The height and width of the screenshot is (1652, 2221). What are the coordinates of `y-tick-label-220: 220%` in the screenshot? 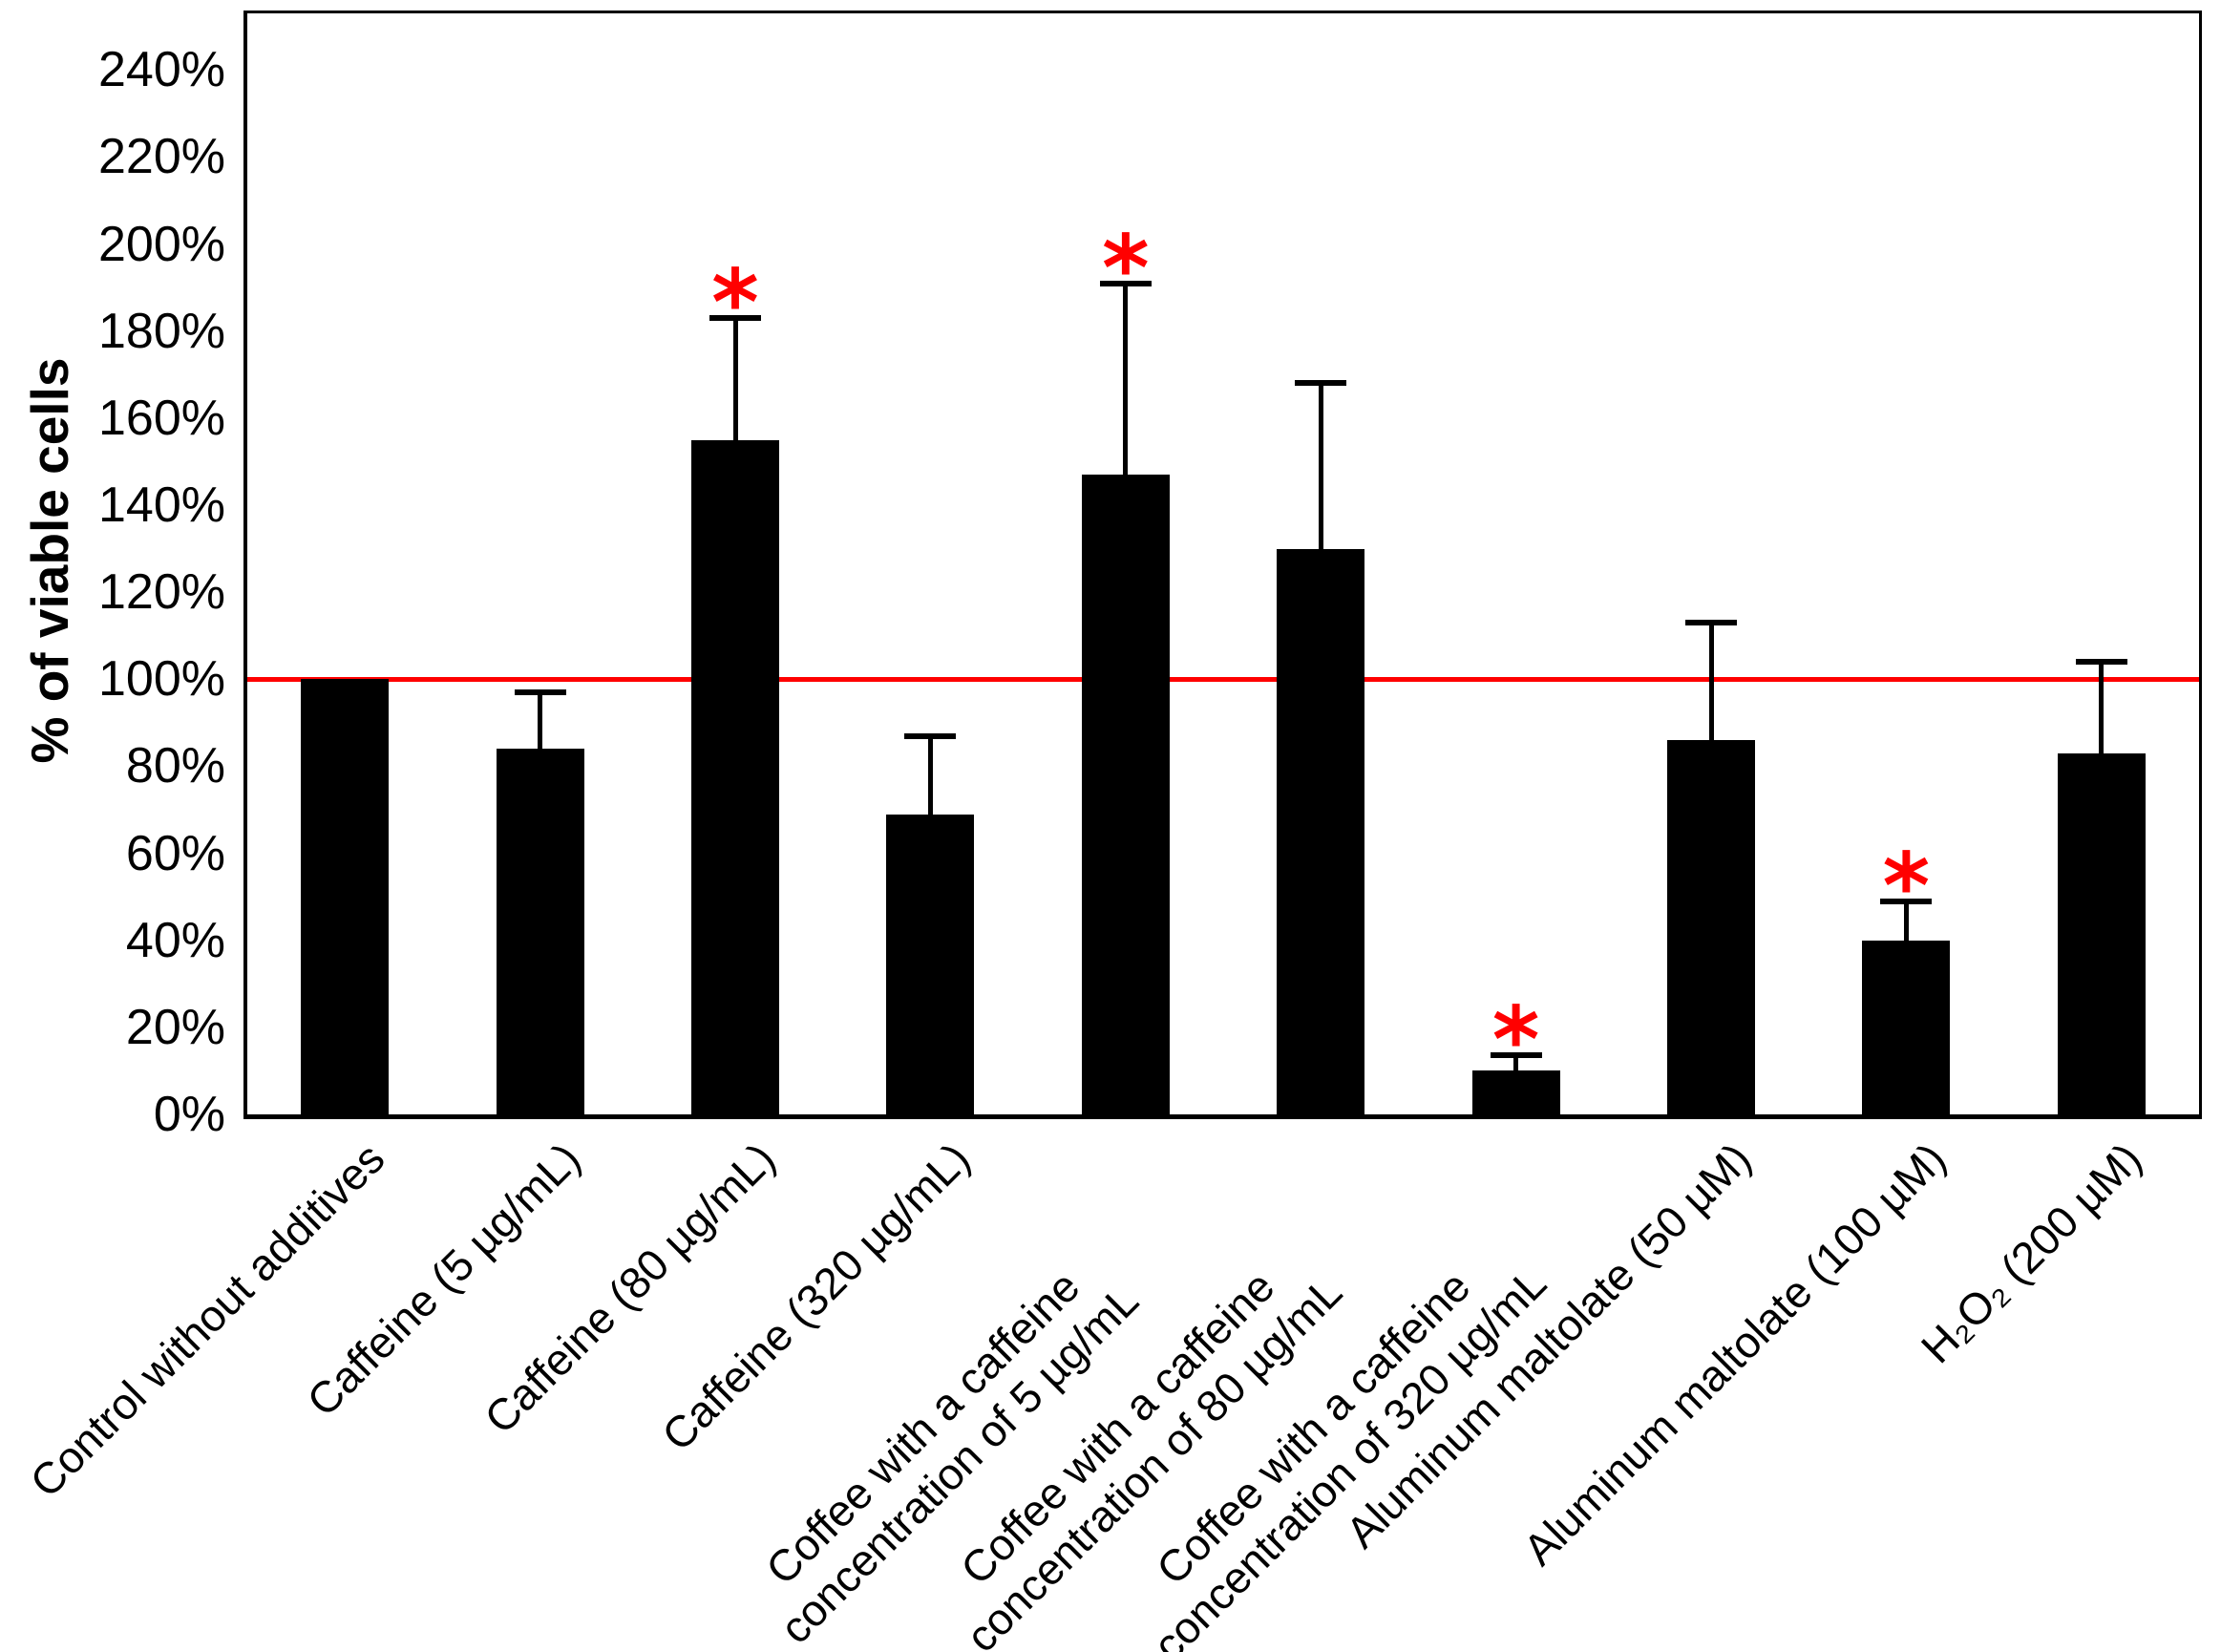 It's located at (161, 157).